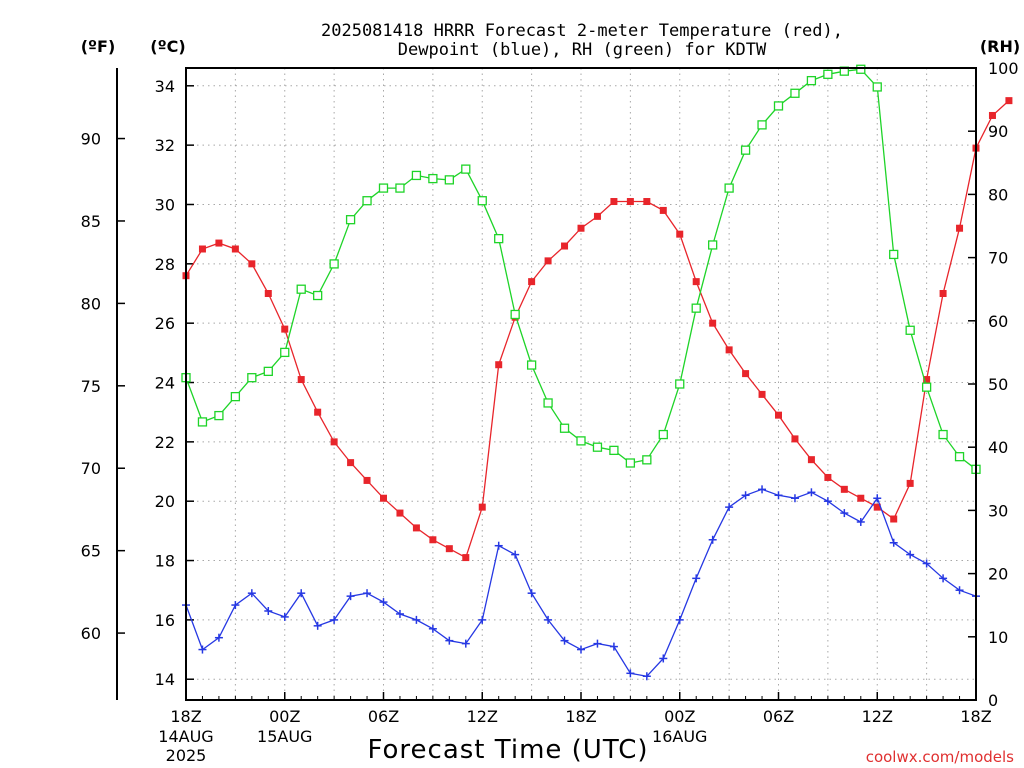 This screenshot has width=1024, height=768. Describe the element at coordinates (998, 574) in the screenshot. I see `rh-tick-label: 20` at that location.